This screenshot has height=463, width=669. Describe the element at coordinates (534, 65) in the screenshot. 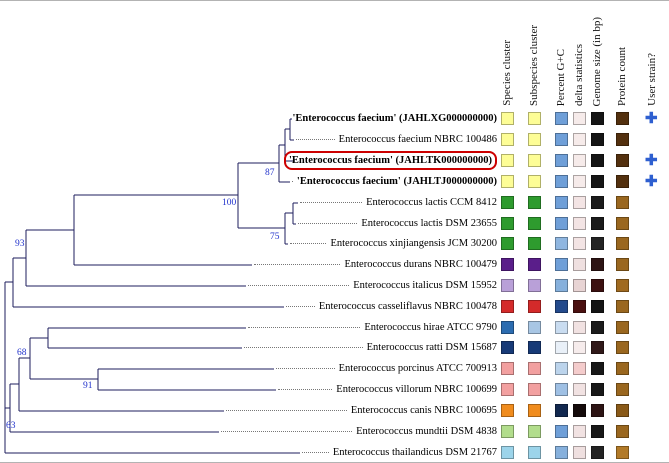

I see `column-header-subspecies: Subspecies cluster` at that location.